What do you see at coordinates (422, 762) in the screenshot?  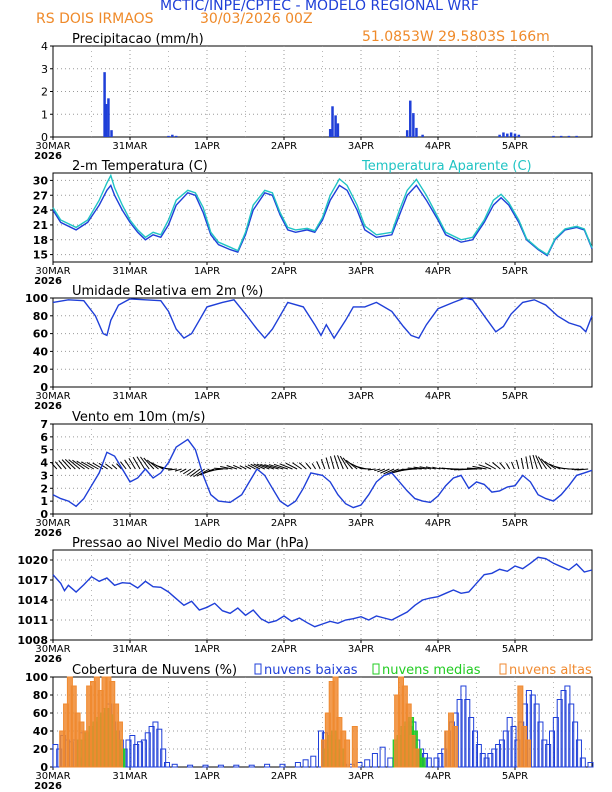 I see `cloud-bar-nuvens-medias` at bounding box center [422, 762].